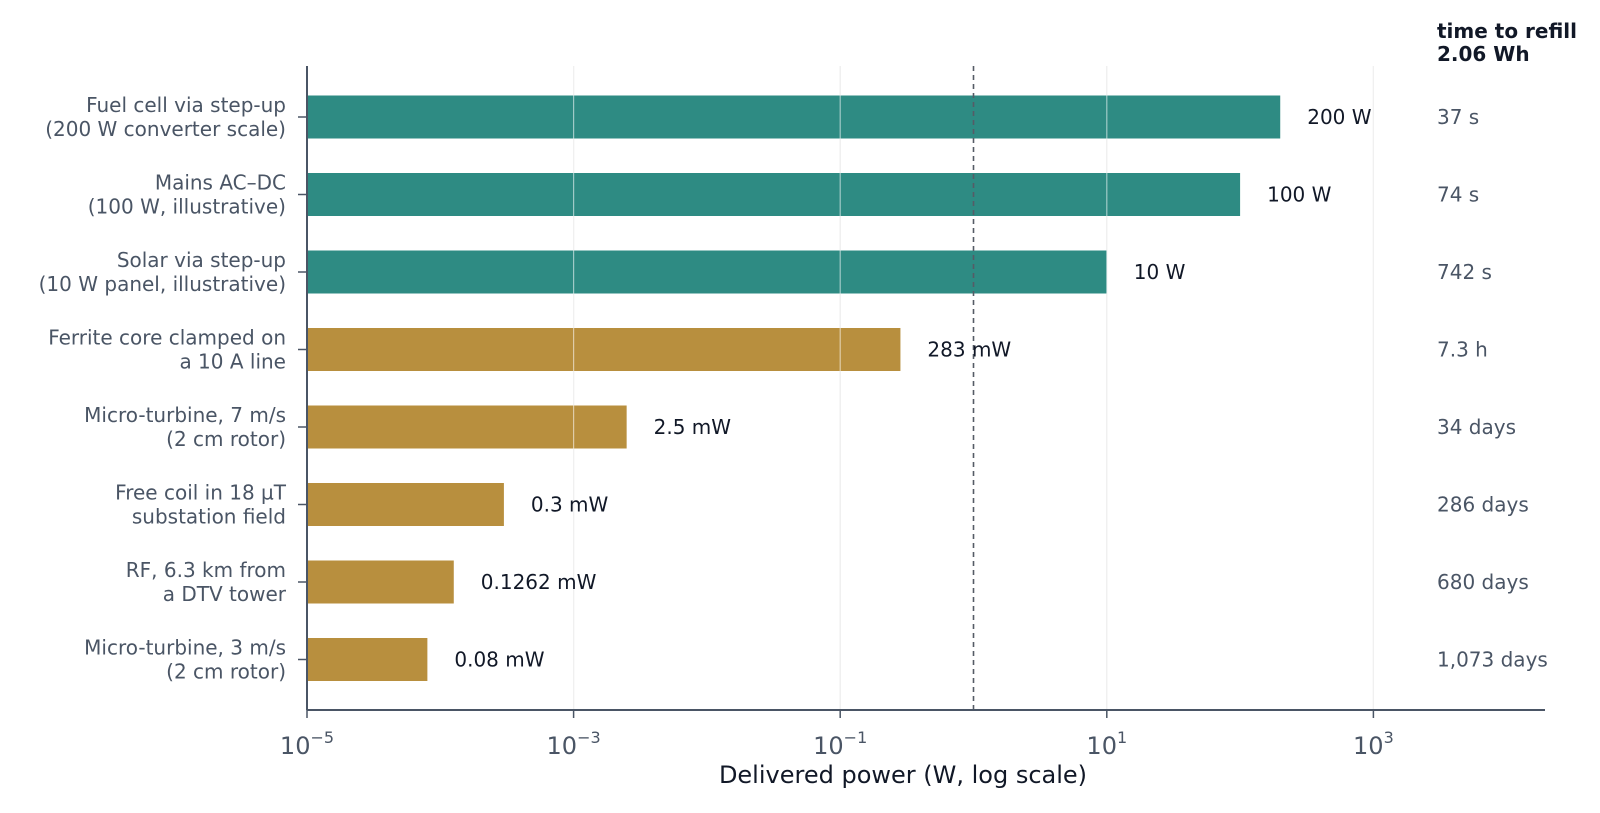 This screenshot has width=1600, height=813. What do you see at coordinates (1462, 350) in the screenshot?
I see `refill-time-label: 7.3 h` at bounding box center [1462, 350].